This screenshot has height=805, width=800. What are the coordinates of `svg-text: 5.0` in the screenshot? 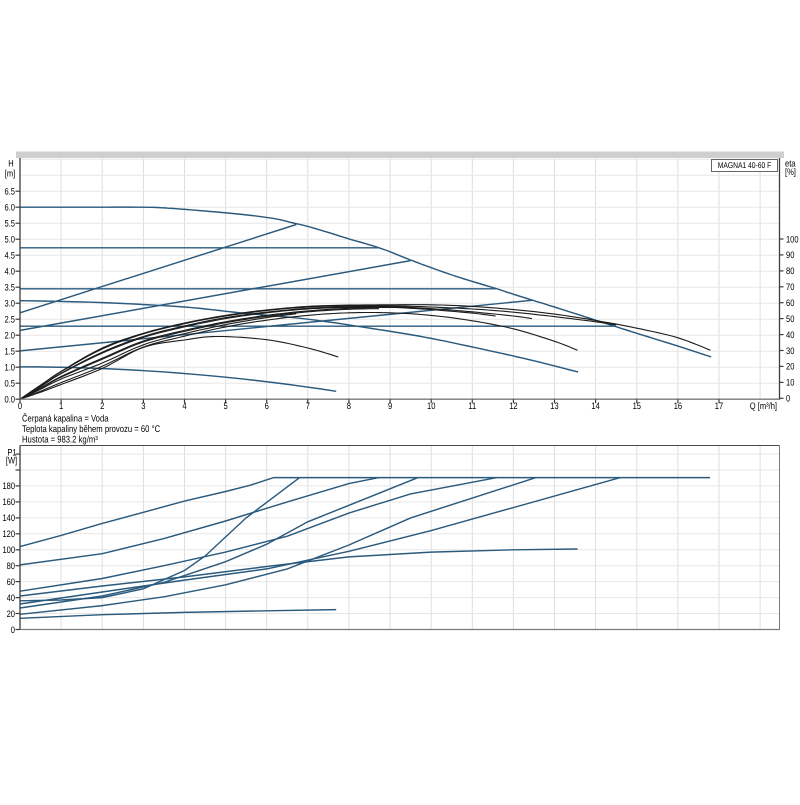 It's located at (10, 239).